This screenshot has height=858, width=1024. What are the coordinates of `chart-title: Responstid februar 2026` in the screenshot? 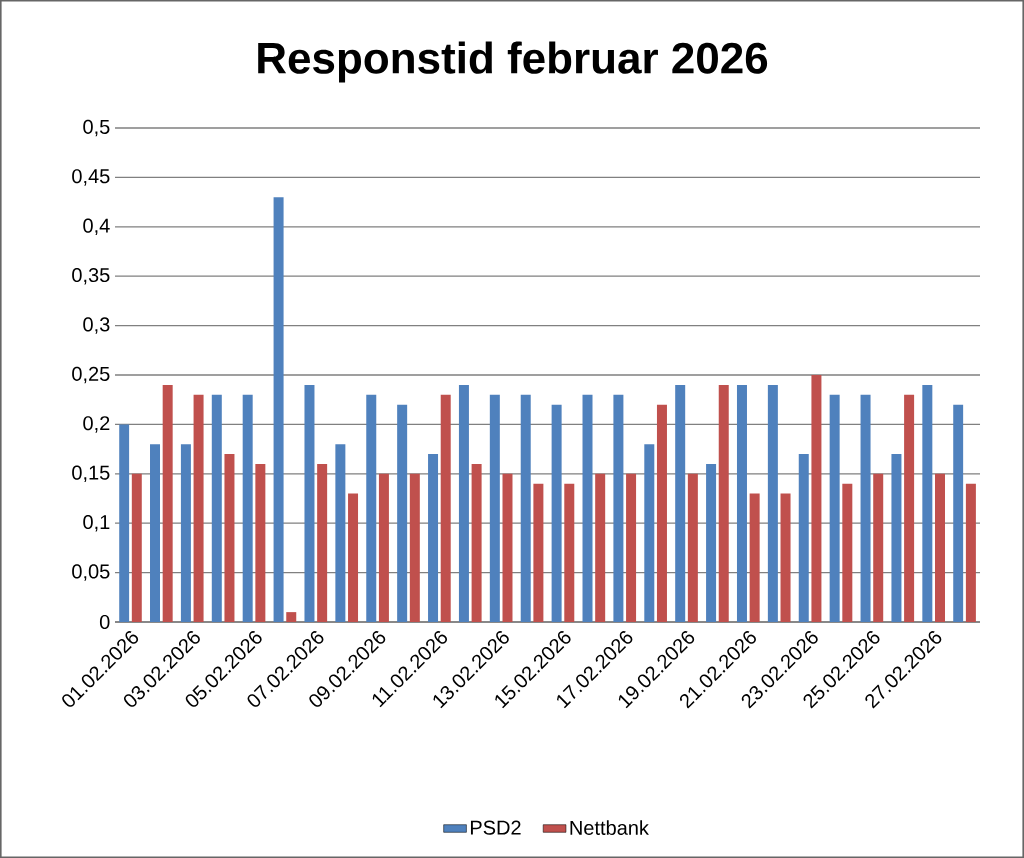 It's located at (513, 62).